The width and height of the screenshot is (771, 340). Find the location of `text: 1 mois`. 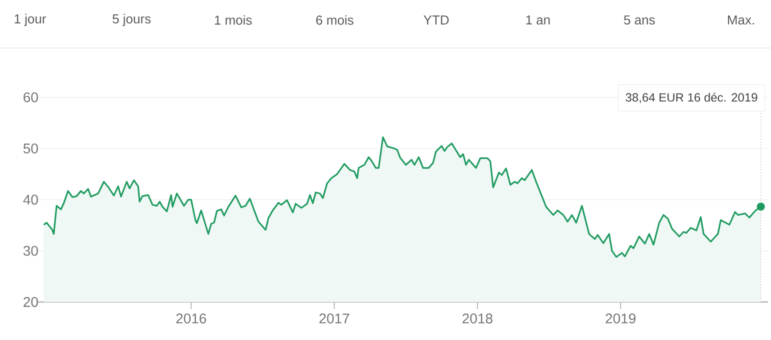

text: 1 mois is located at coordinates (233, 20).